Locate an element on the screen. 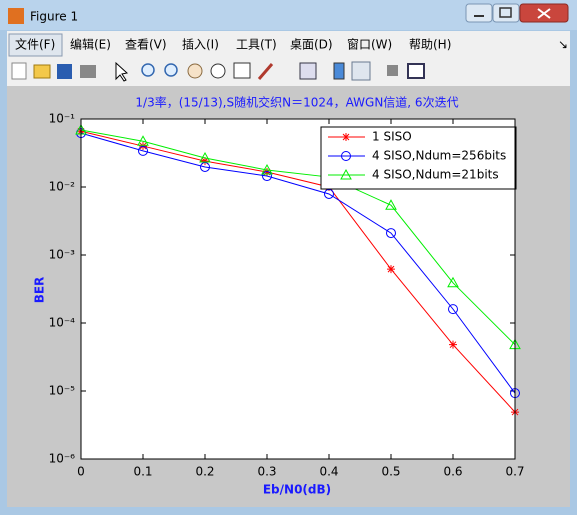  menu-item: 窗口(W) is located at coordinates (369, 45).